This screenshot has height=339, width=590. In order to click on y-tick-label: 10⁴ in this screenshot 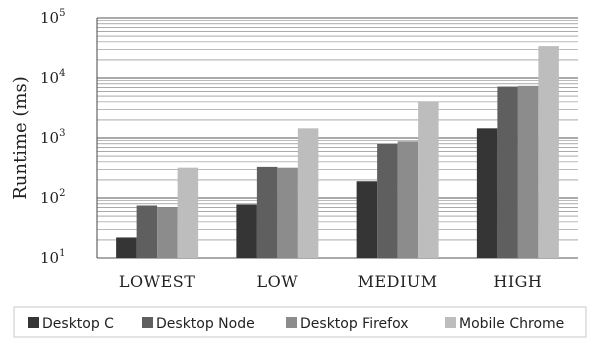, I will do `click(52, 77)`.